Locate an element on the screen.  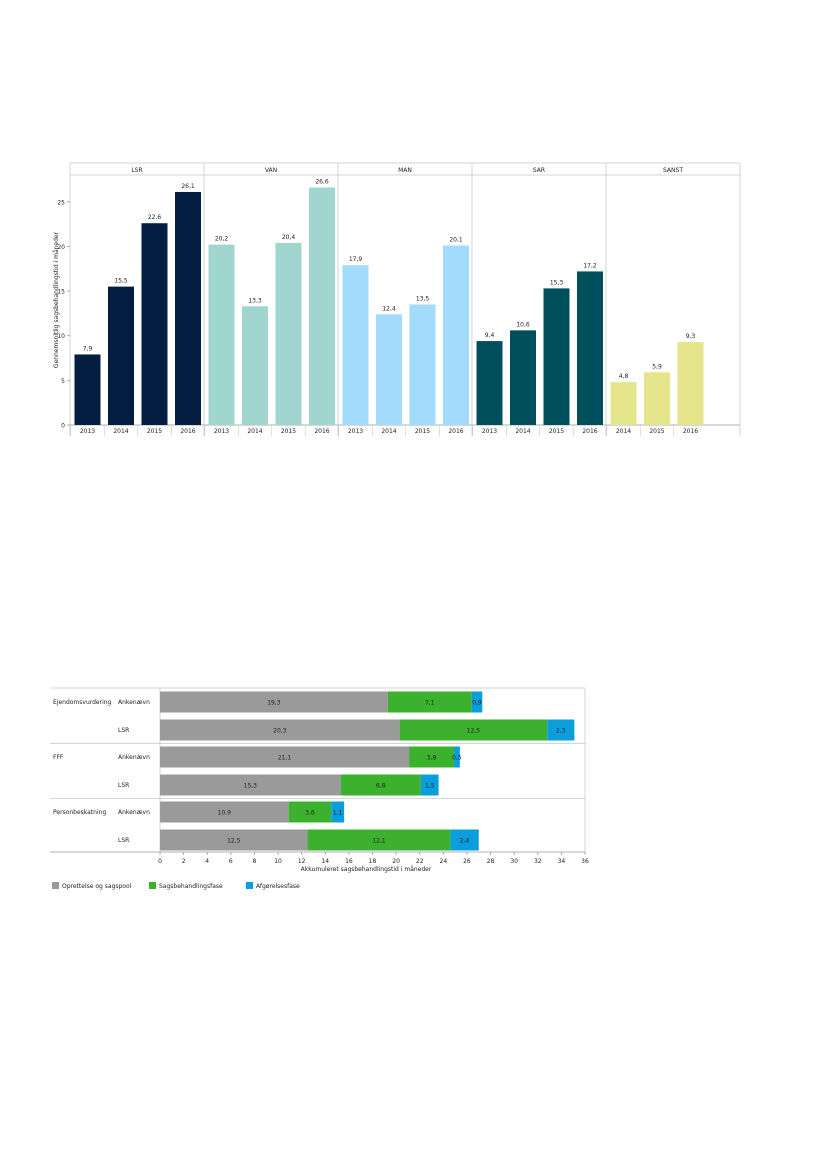
bar-value-label: 7,9 is located at coordinates (88, 348).